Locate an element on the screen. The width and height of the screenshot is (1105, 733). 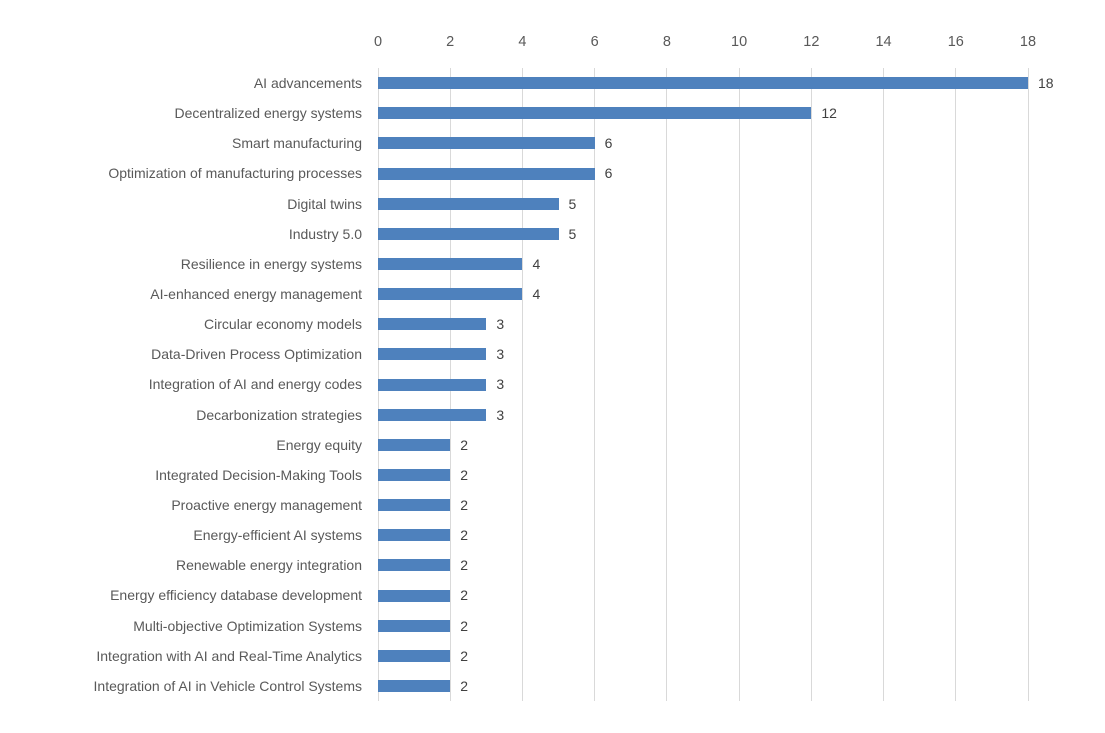
category-label: Energy efficiency database development is located at coordinates (236, 595).